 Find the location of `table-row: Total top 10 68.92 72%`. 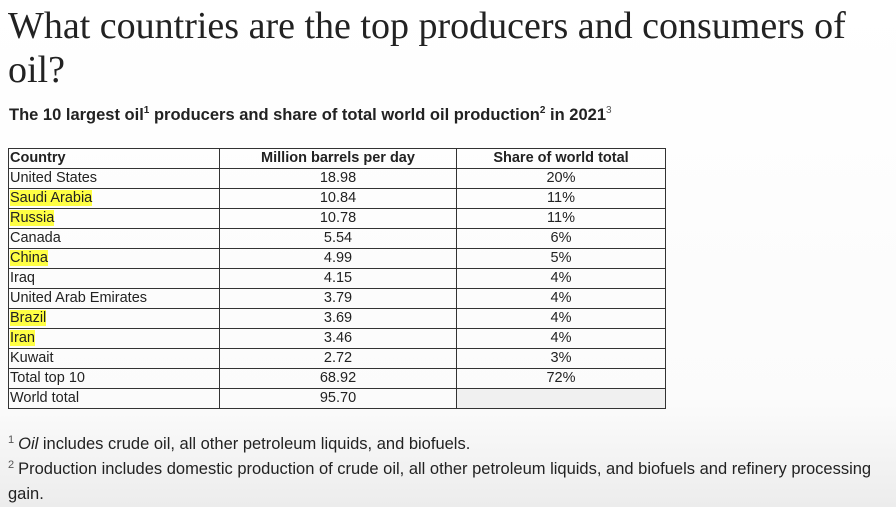

table-row: Total top 10 68.92 72% is located at coordinates (337, 378).